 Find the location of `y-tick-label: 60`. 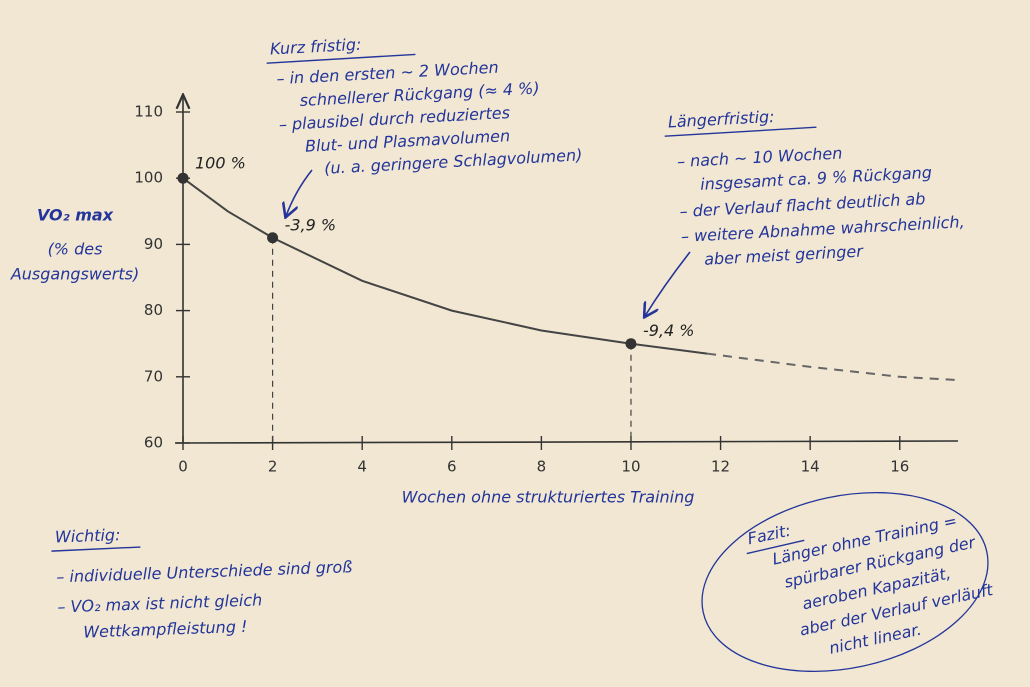

y-tick-label: 60 is located at coordinates (153, 443).